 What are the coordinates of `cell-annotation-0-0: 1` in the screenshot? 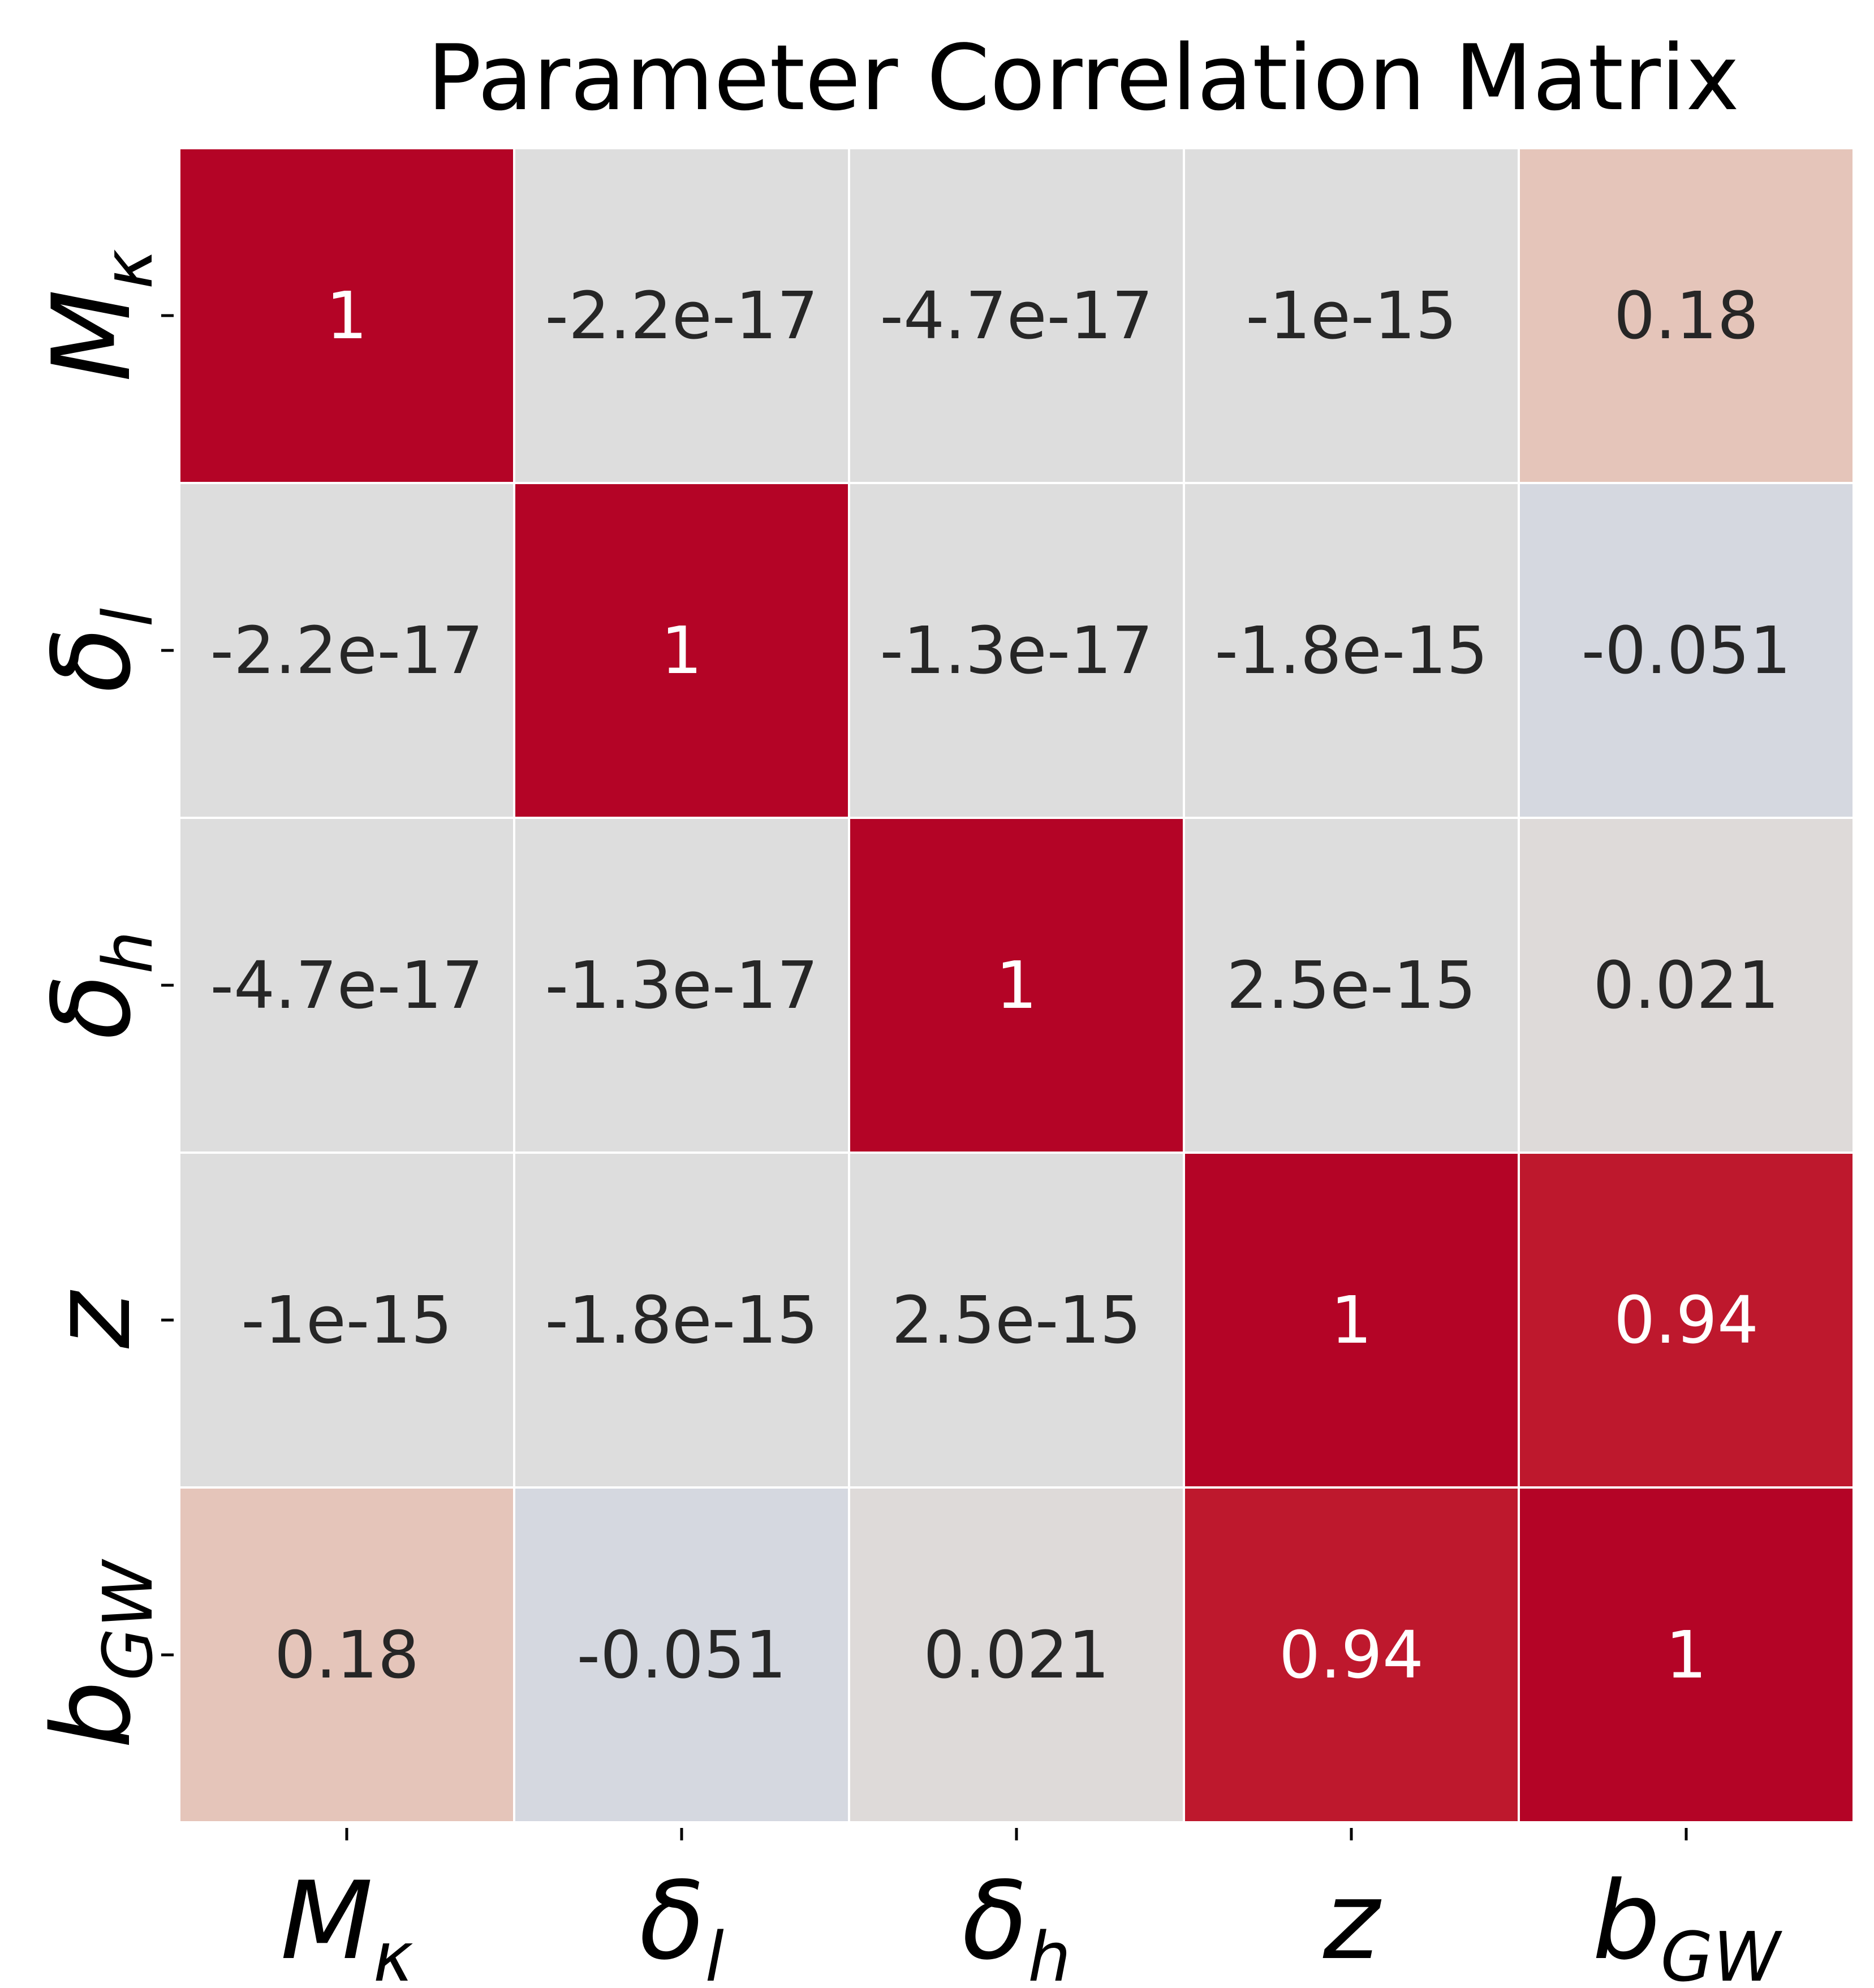 It's located at (346, 316).